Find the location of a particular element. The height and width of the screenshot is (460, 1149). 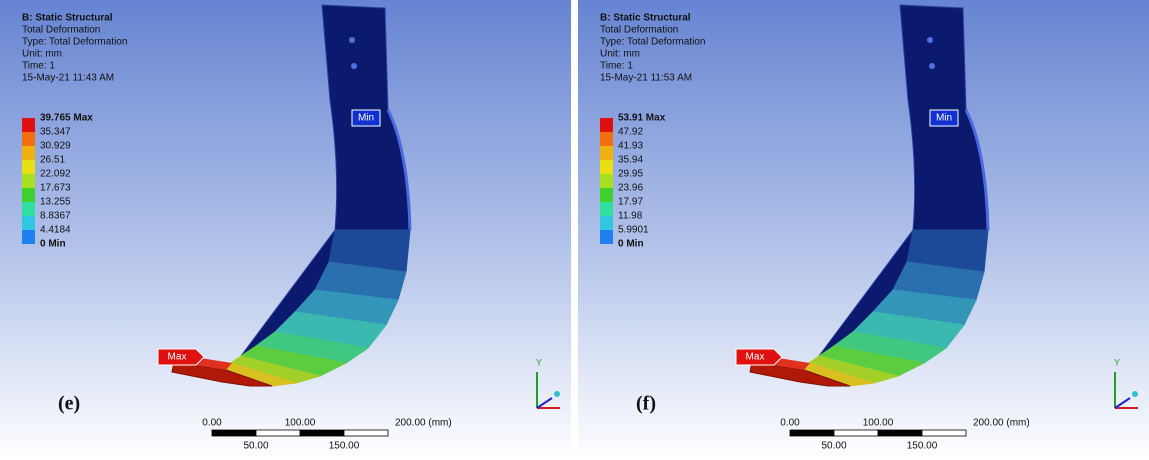

legend-label: 39.765 Max is located at coordinates (66, 118).